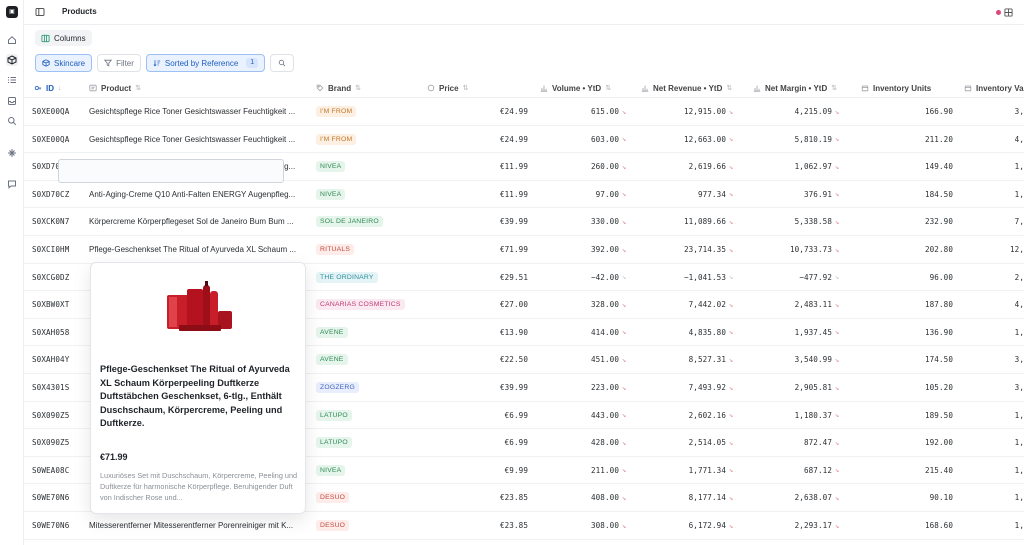  What do you see at coordinates (115, 88) in the screenshot?
I see `column-header-product: Product ⇅` at bounding box center [115, 88].